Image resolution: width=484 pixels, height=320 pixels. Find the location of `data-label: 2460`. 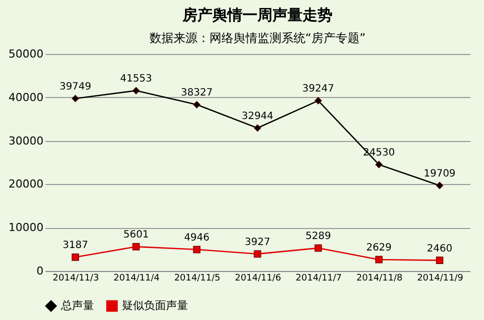

data-label: 2460 is located at coordinates (439, 248).